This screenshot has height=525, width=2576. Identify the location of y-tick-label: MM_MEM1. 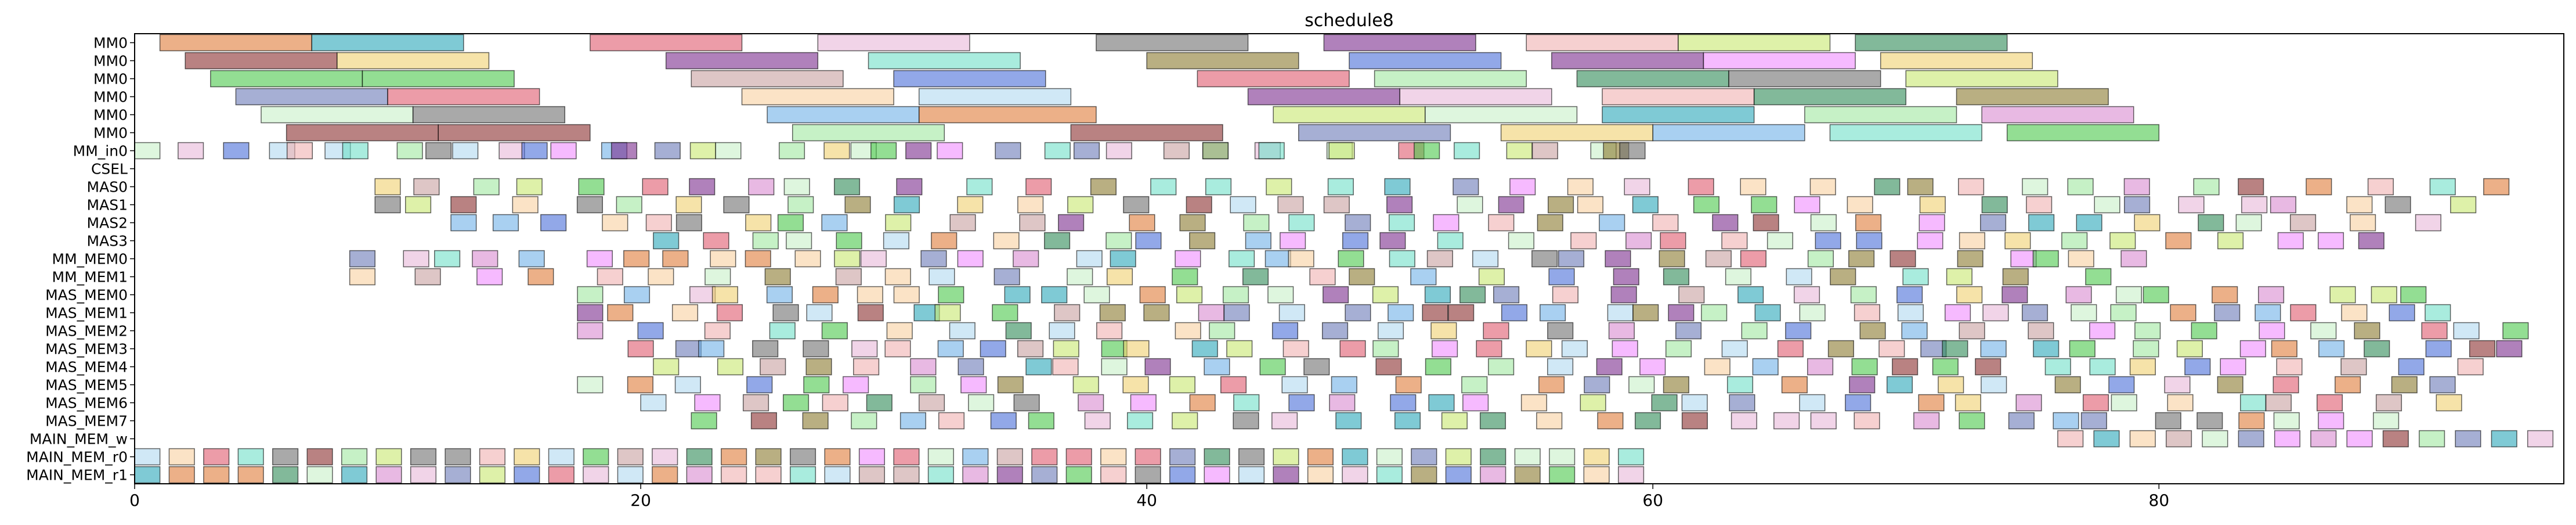
(90, 277).